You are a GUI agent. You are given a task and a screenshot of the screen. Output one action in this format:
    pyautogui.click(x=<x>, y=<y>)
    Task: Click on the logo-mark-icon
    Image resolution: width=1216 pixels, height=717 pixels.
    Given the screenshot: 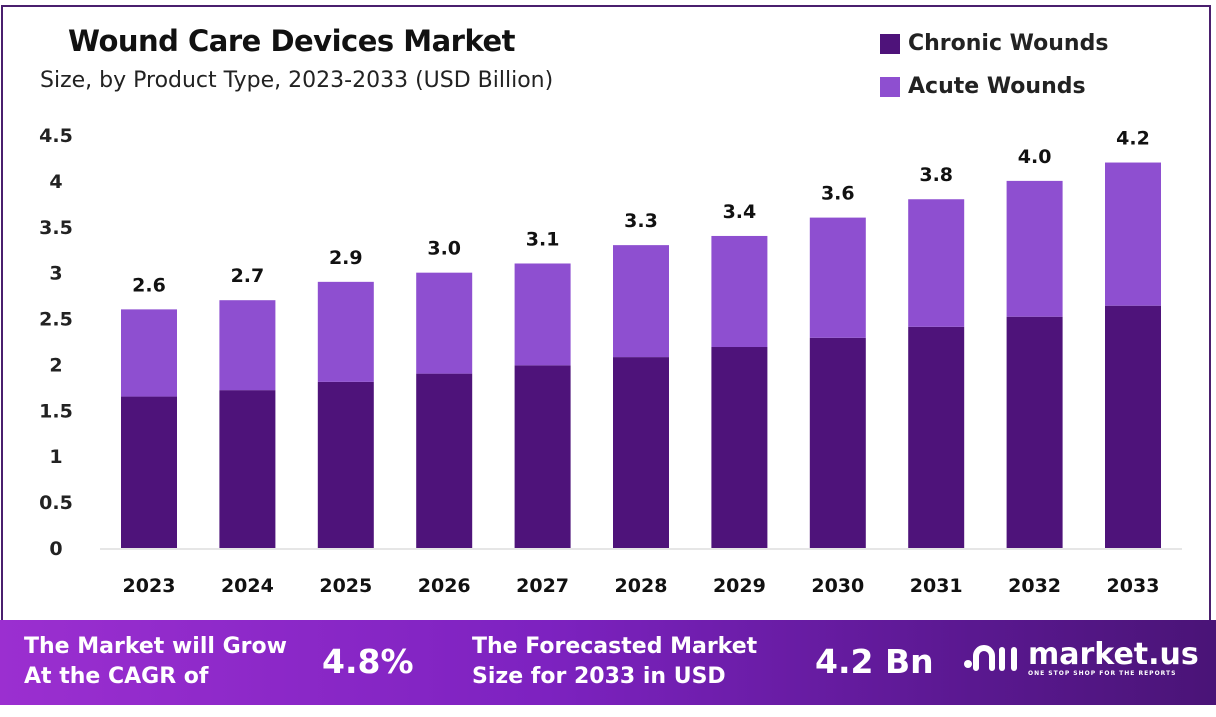 What is the action you would take?
    pyautogui.click(x=990, y=658)
    